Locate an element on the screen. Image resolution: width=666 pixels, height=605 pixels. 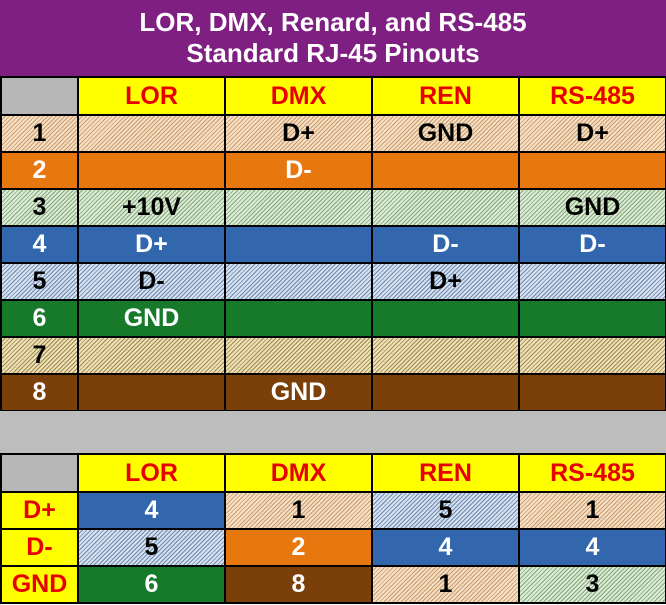
signal-lor-pin-cell: 6 is located at coordinates (151, 584).